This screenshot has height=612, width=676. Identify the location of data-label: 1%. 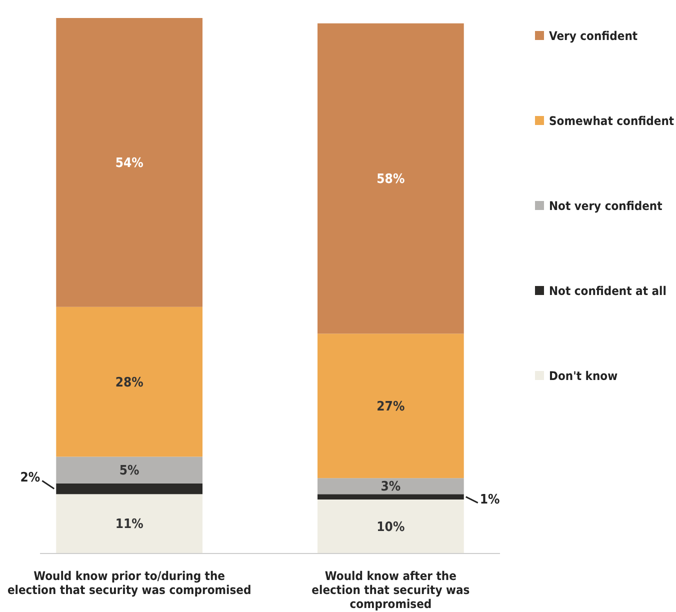
(490, 500).